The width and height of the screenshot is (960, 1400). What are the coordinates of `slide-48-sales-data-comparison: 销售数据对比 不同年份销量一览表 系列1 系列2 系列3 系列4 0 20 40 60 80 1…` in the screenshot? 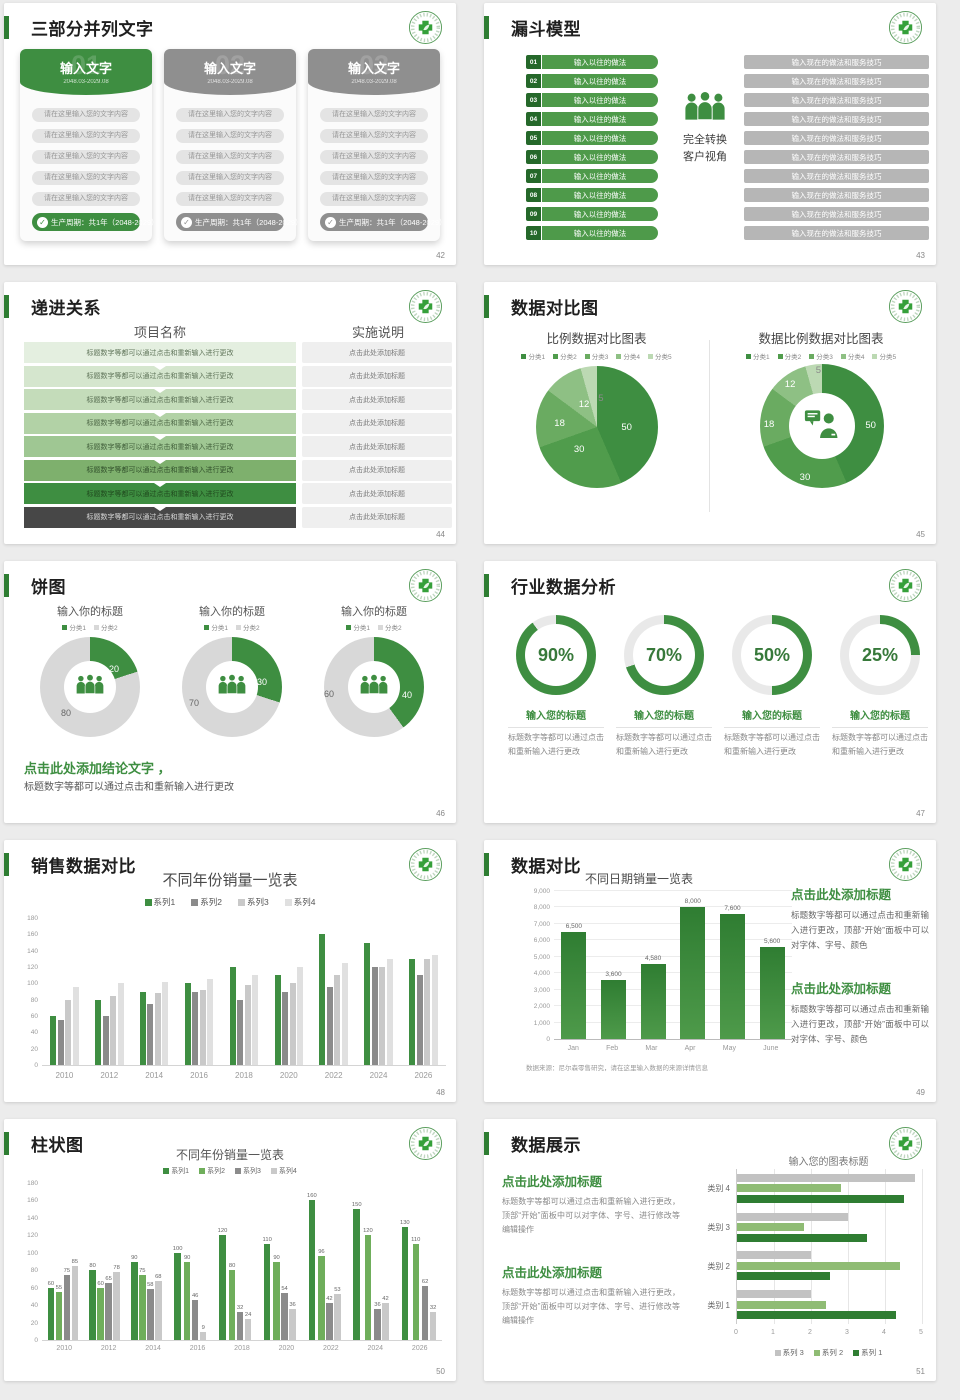 It's located at (230, 971).